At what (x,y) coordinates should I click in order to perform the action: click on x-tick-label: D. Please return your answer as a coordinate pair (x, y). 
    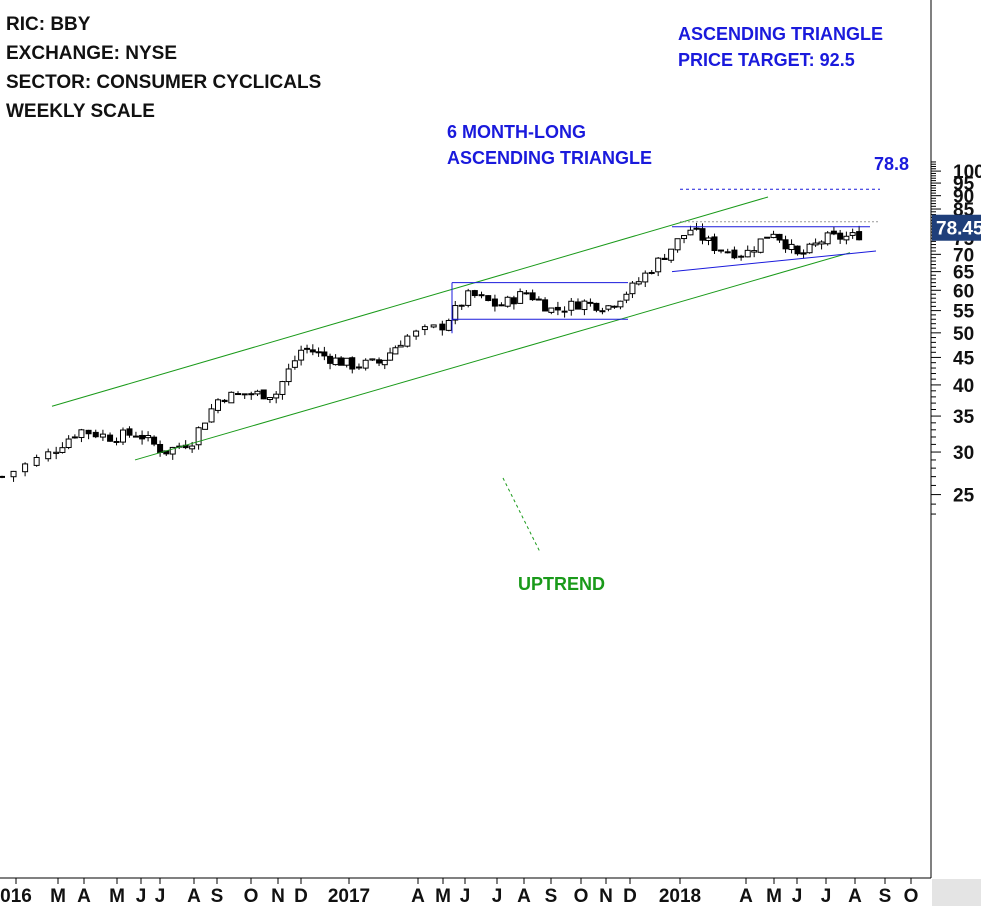
    Looking at the image, I should click on (630, 896).